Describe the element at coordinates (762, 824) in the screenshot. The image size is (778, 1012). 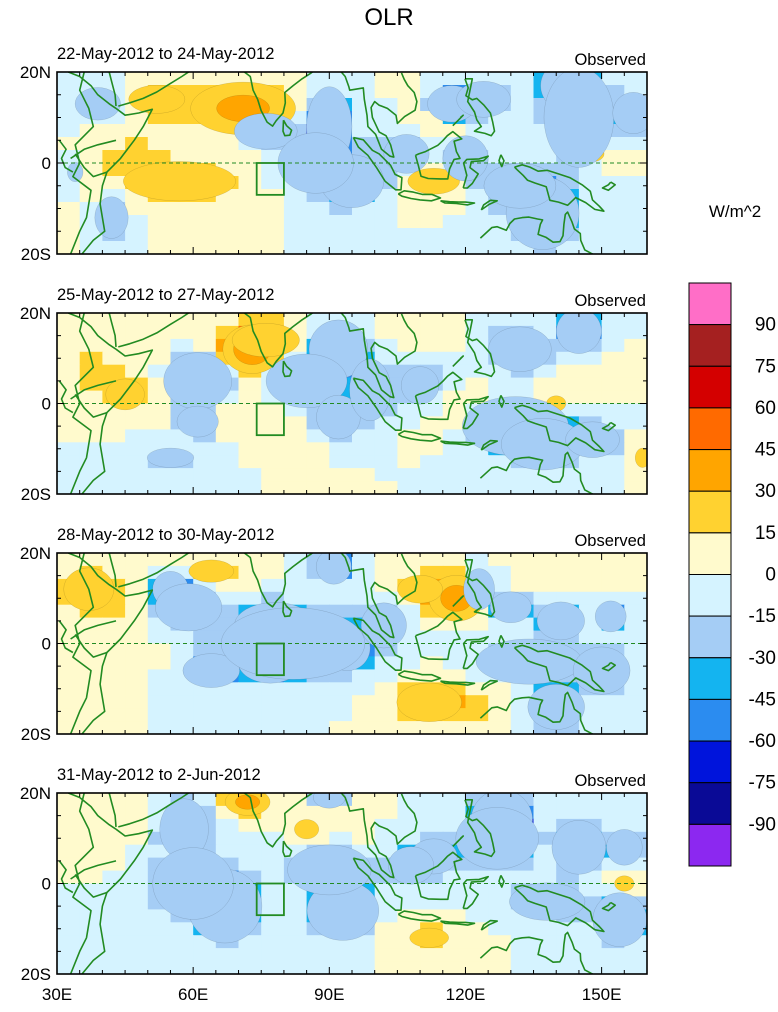
I see `colorbar-label: -90` at that location.